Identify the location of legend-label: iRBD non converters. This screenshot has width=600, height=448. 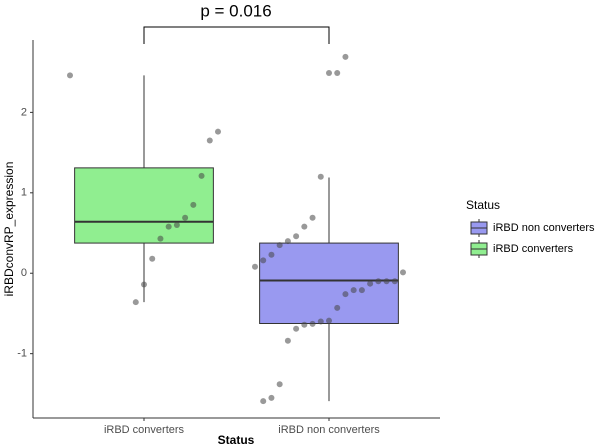
(544, 228).